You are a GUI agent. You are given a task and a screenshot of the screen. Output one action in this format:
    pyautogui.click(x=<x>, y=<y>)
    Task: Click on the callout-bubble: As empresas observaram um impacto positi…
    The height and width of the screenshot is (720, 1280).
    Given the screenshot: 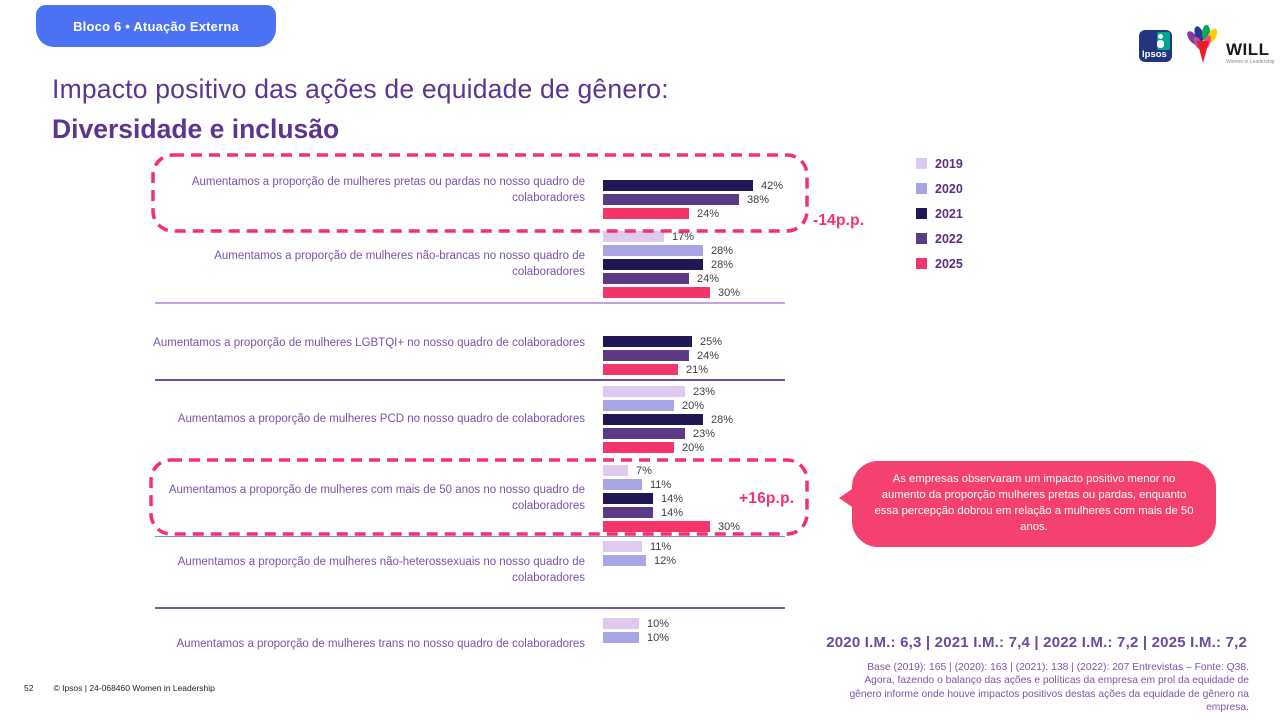 What is the action you would take?
    pyautogui.click(x=1027, y=504)
    